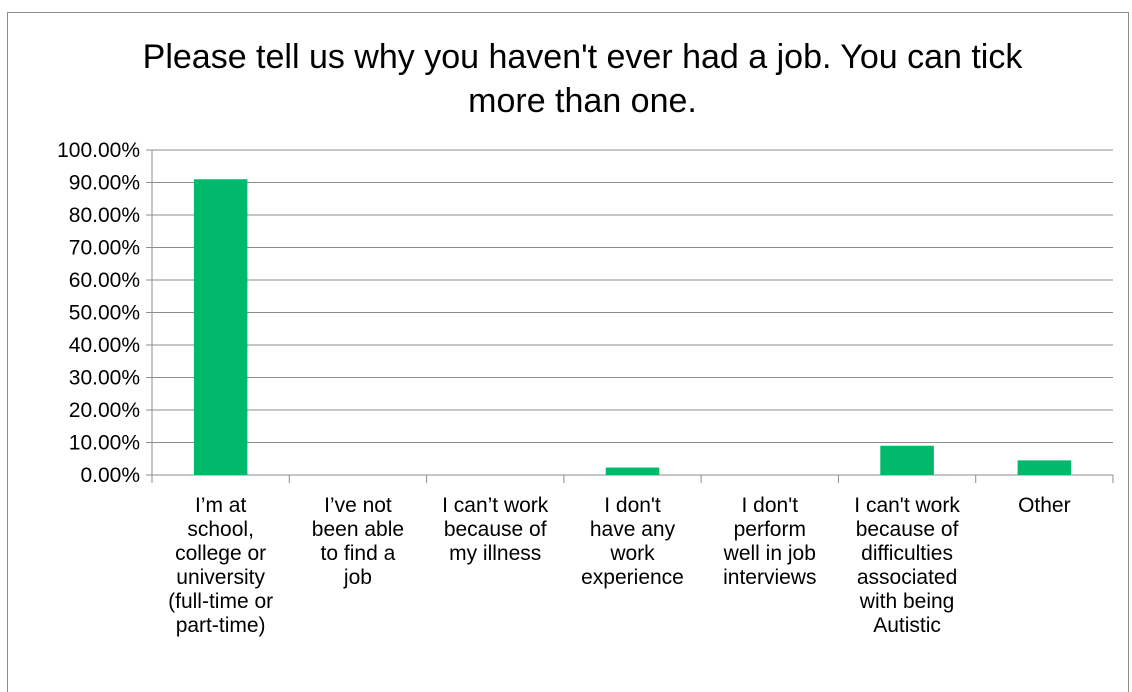 The height and width of the screenshot is (692, 1132). I want to click on x-category-label: I don't have any work experience, so click(632, 541).